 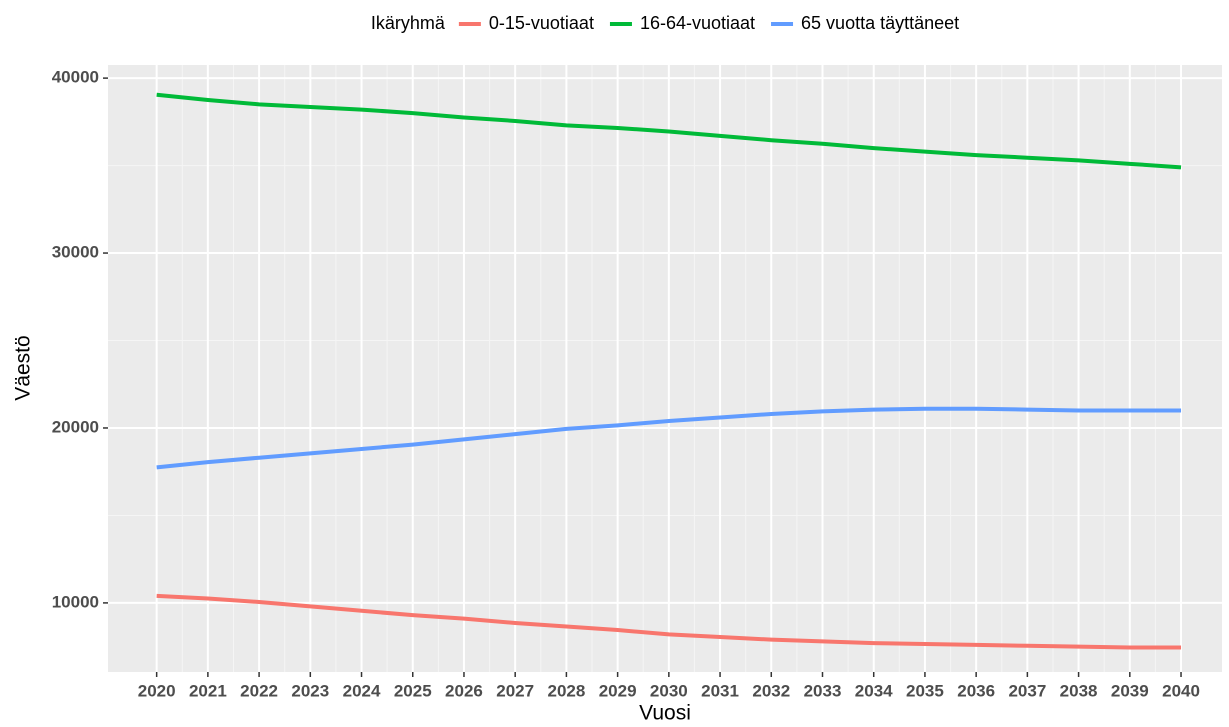 I want to click on x-tick-label: 2026, so click(x=464, y=690).